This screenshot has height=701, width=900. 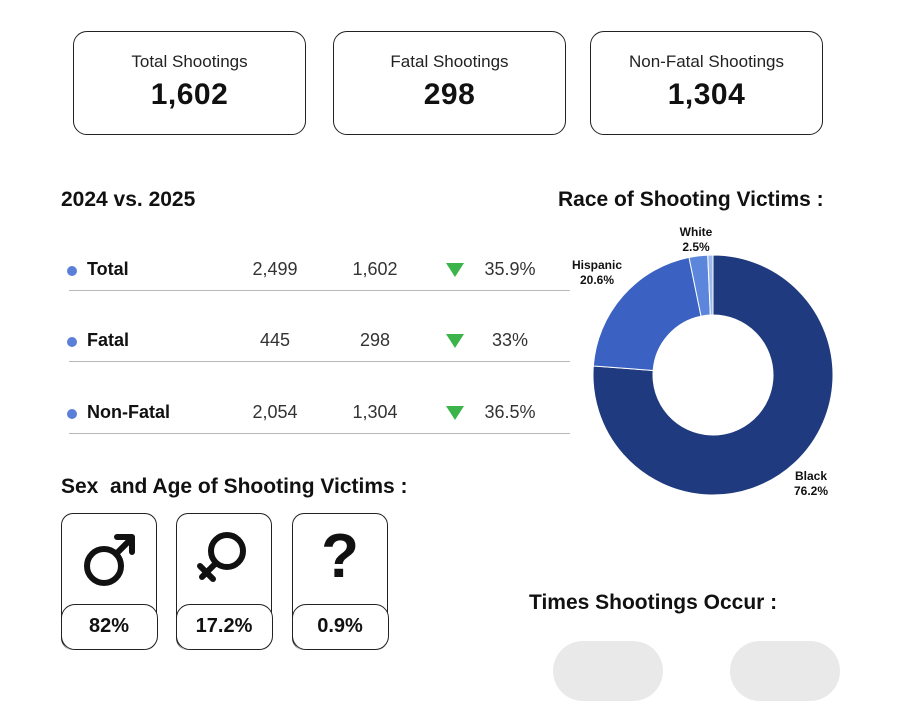 What do you see at coordinates (234, 486) in the screenshot?
I see `sex-age-title: Sex and Age of Shooting Victims :` at bounding box center [234, 486].